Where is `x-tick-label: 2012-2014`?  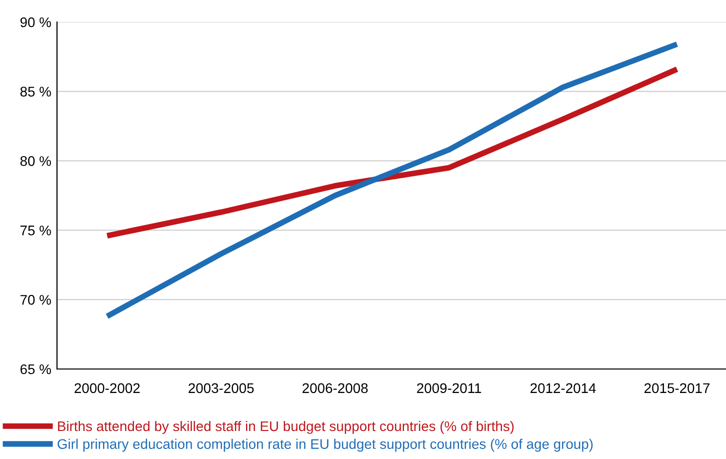
x-tick-label: 2012-2014 is located at coordinates (563, 388).